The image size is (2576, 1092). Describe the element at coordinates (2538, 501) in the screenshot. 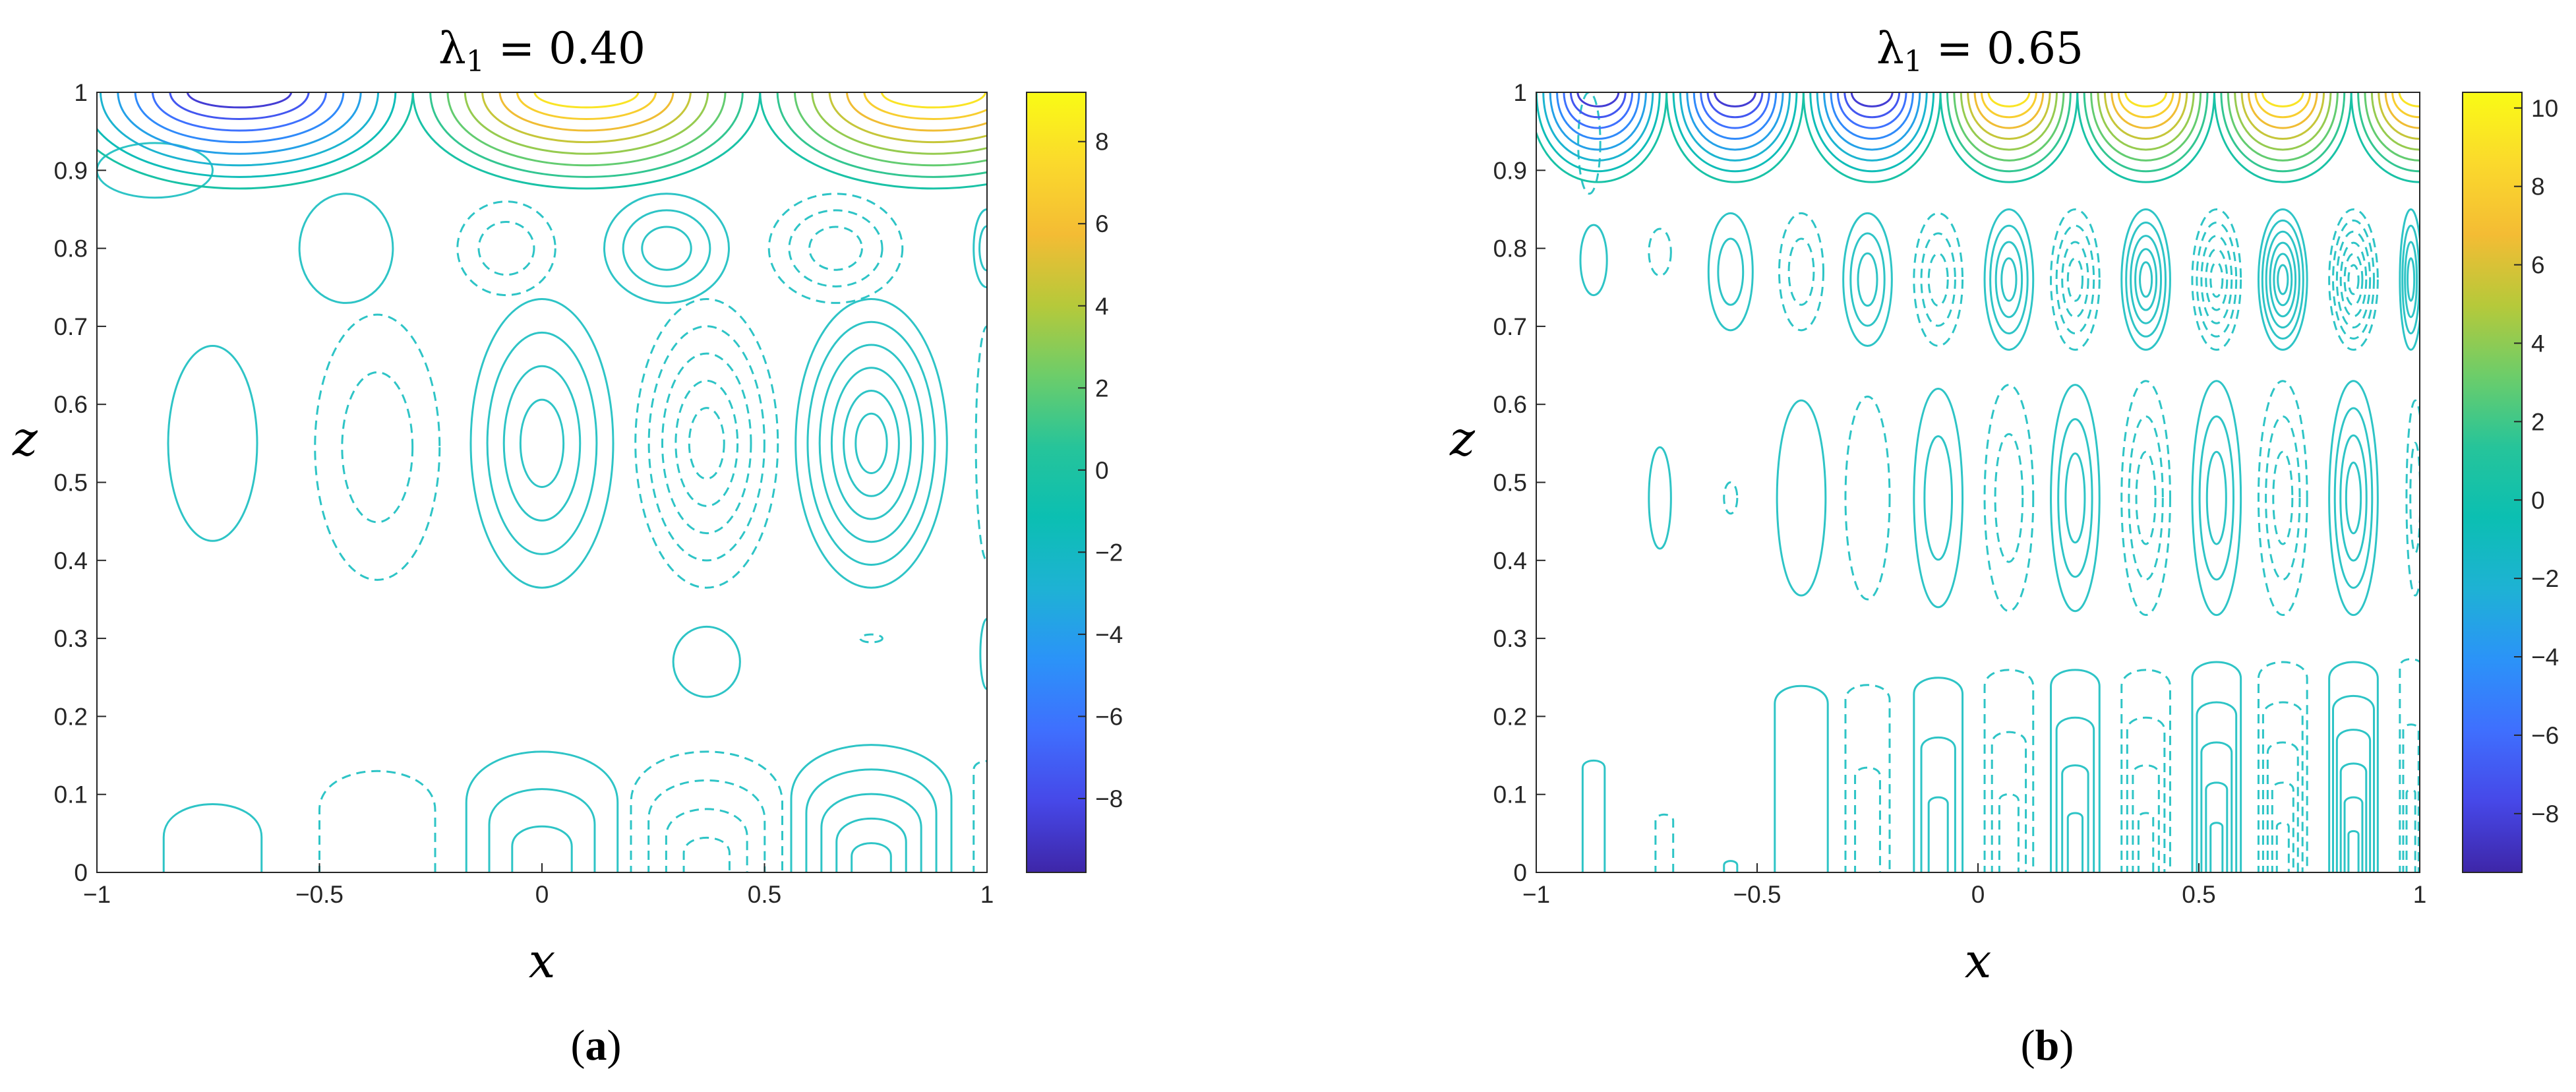

I see `colorbar-tick-label: 0` at that location.